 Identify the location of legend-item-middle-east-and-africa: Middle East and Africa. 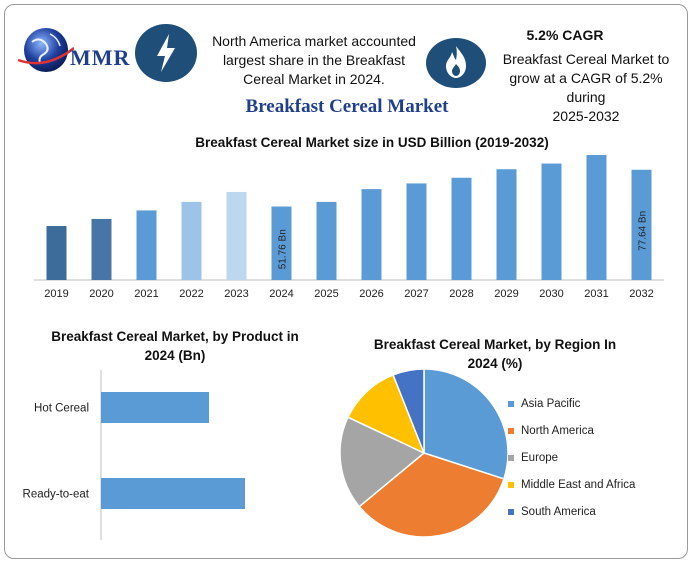
(571, 484).